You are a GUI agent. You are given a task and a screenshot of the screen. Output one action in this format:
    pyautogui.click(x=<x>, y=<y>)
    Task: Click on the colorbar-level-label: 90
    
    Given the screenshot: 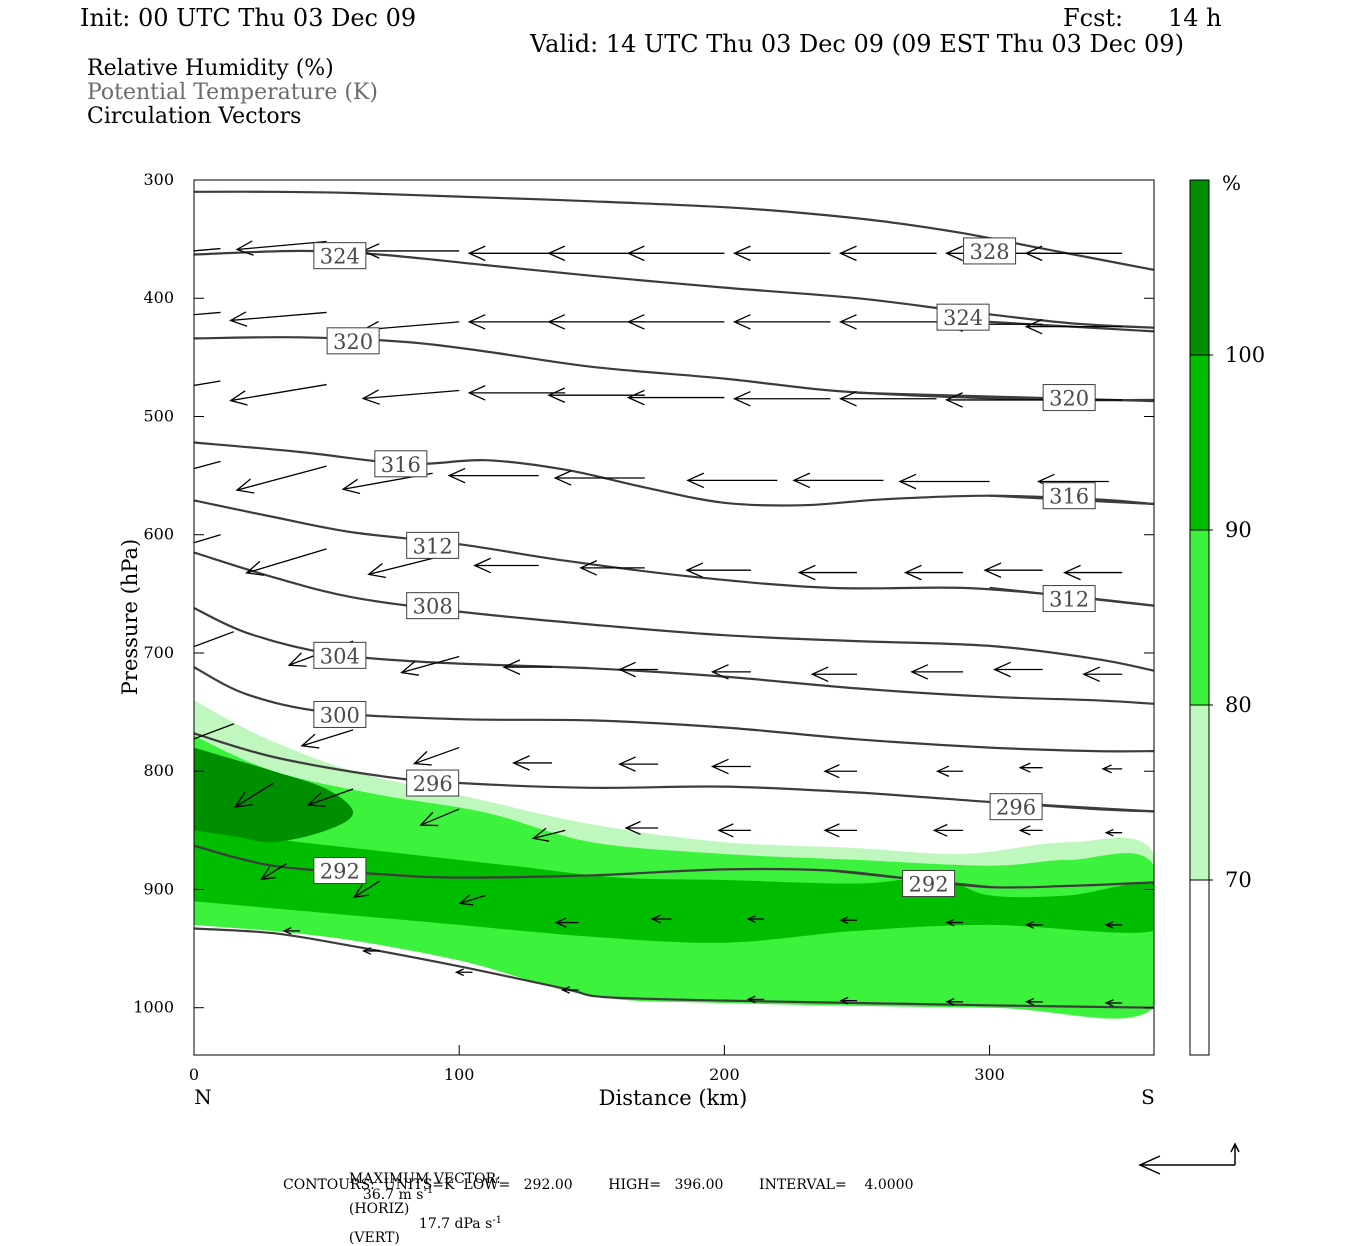 What is the action you would take?
    pyautogui.click(x=1238, y=530)
    